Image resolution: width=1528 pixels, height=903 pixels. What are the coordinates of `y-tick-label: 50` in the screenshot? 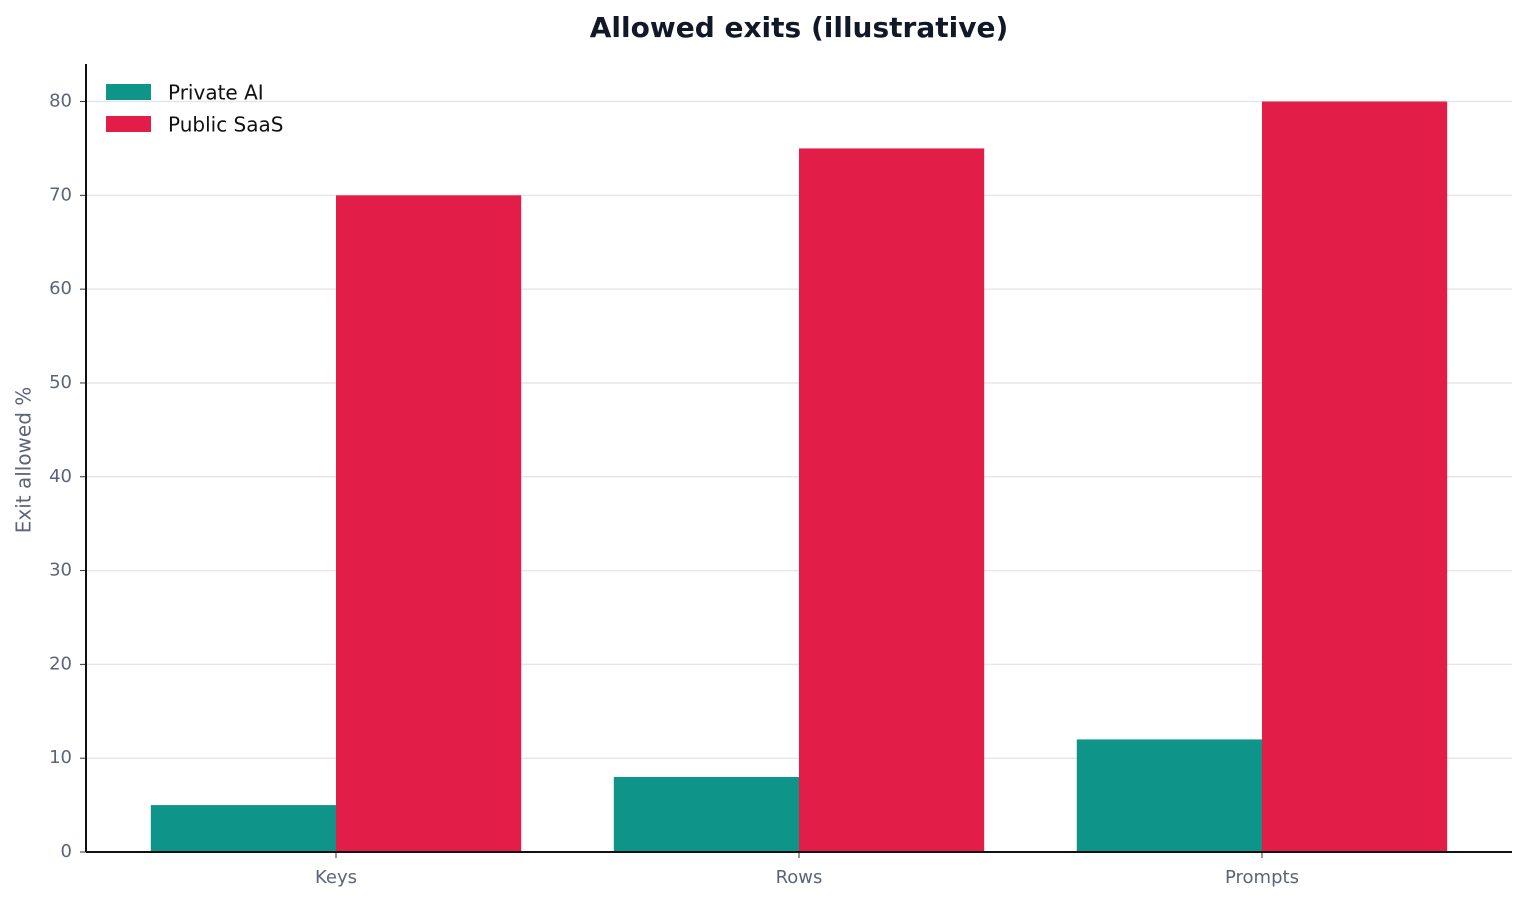 It's located at (60, 382).